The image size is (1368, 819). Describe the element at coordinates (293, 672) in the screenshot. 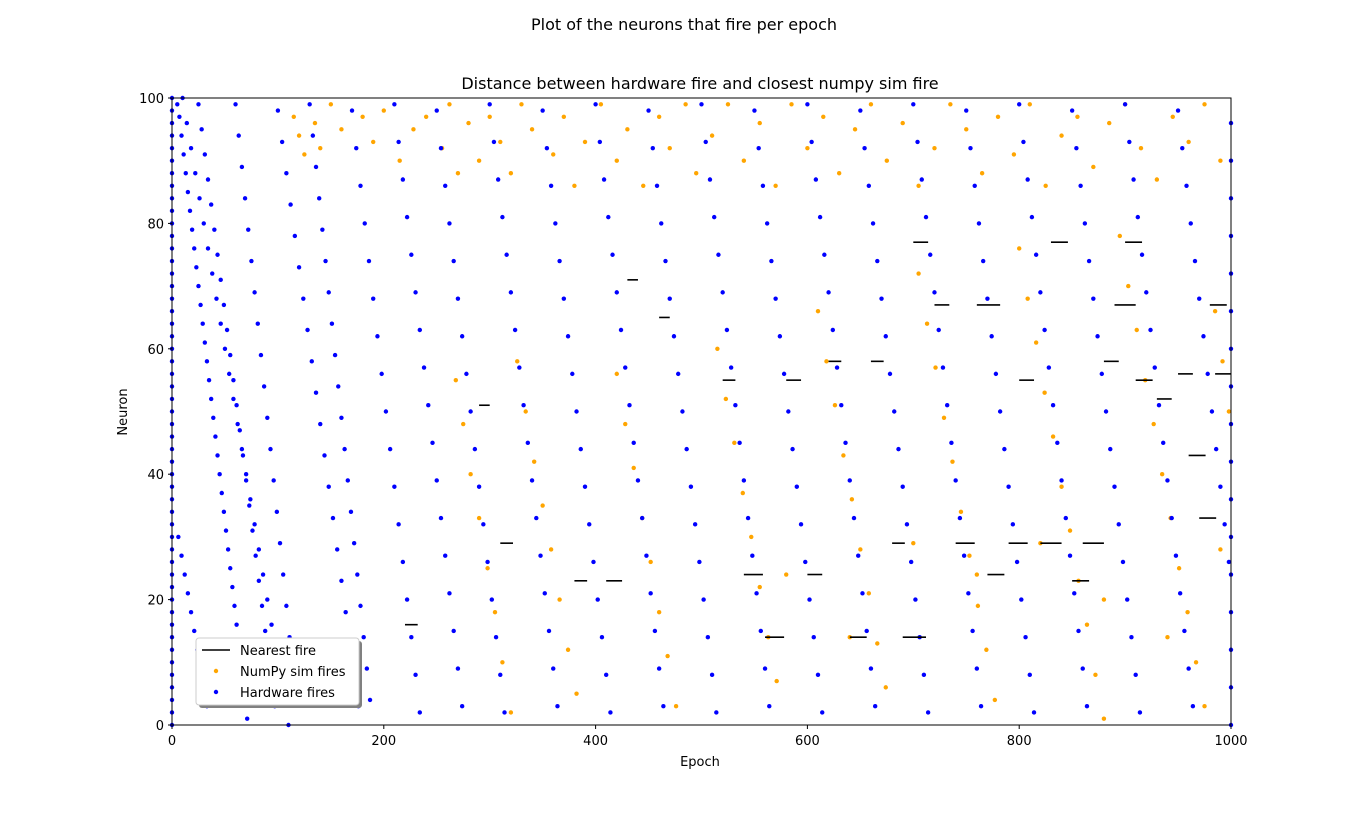

I see `legend-label-numpy-sim-fires: NumPy sim fires` at that location.